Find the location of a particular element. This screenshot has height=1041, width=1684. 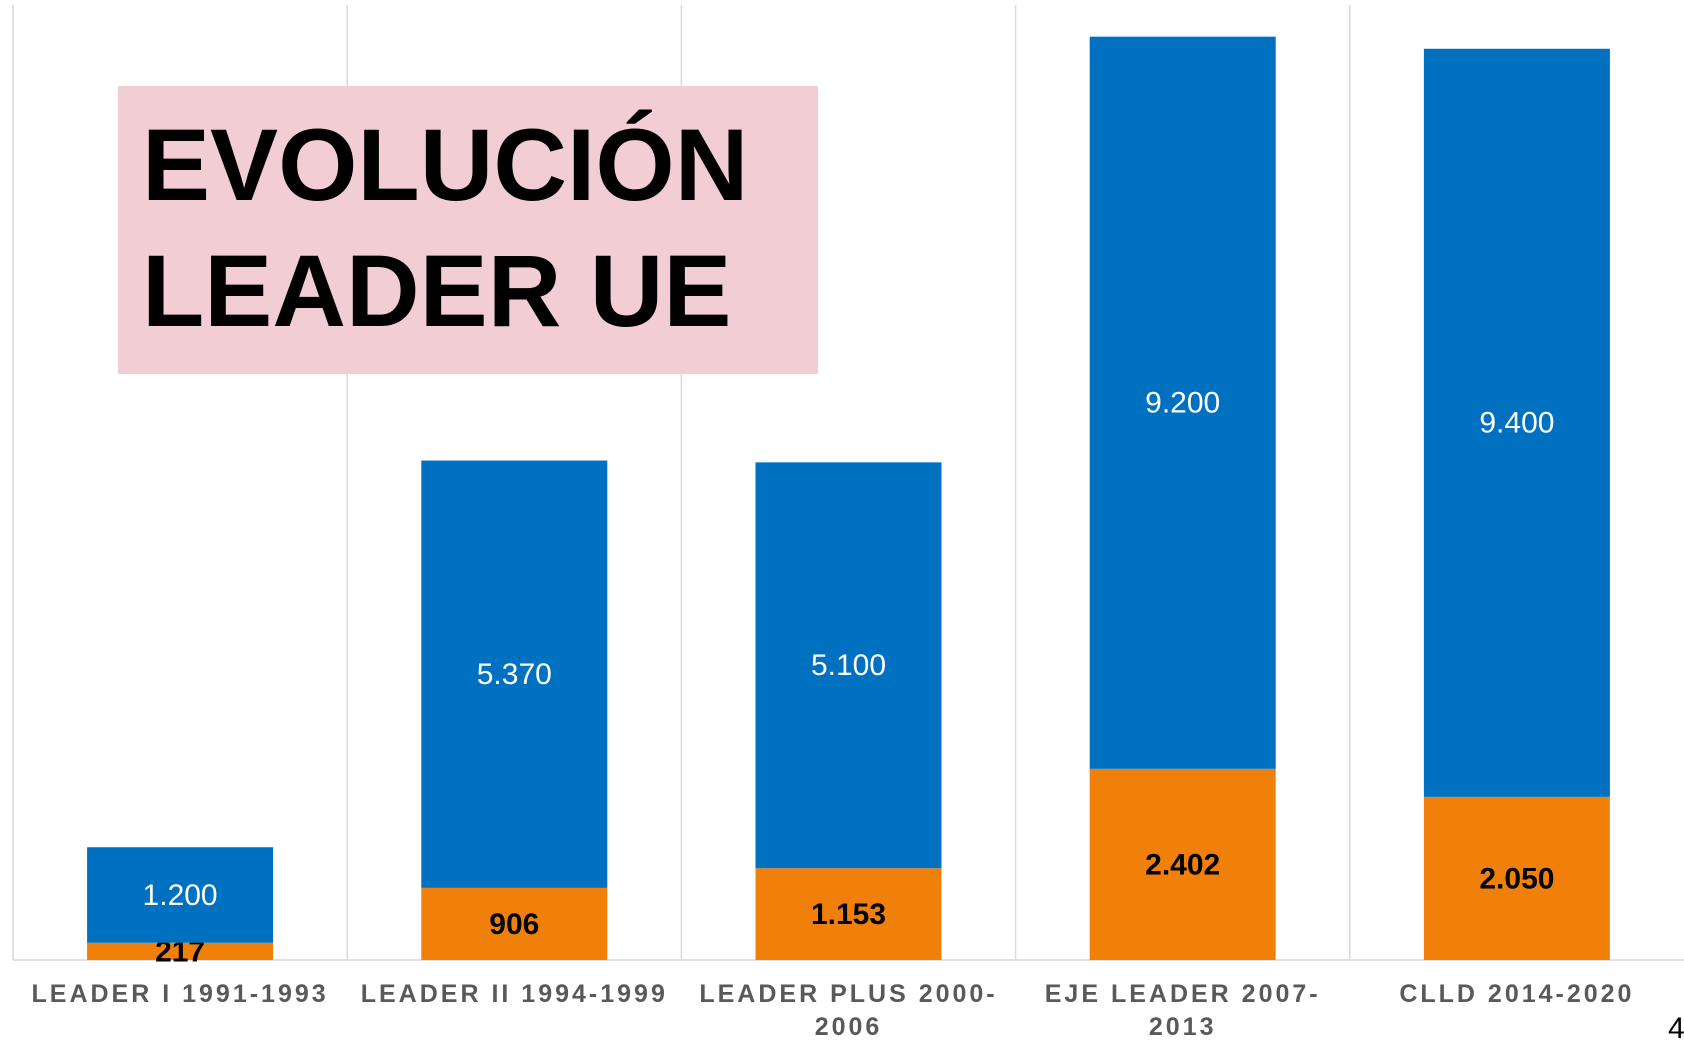

chart-title: EVOLUCIÓN LEADER UE is located at coordinates (468, 230).